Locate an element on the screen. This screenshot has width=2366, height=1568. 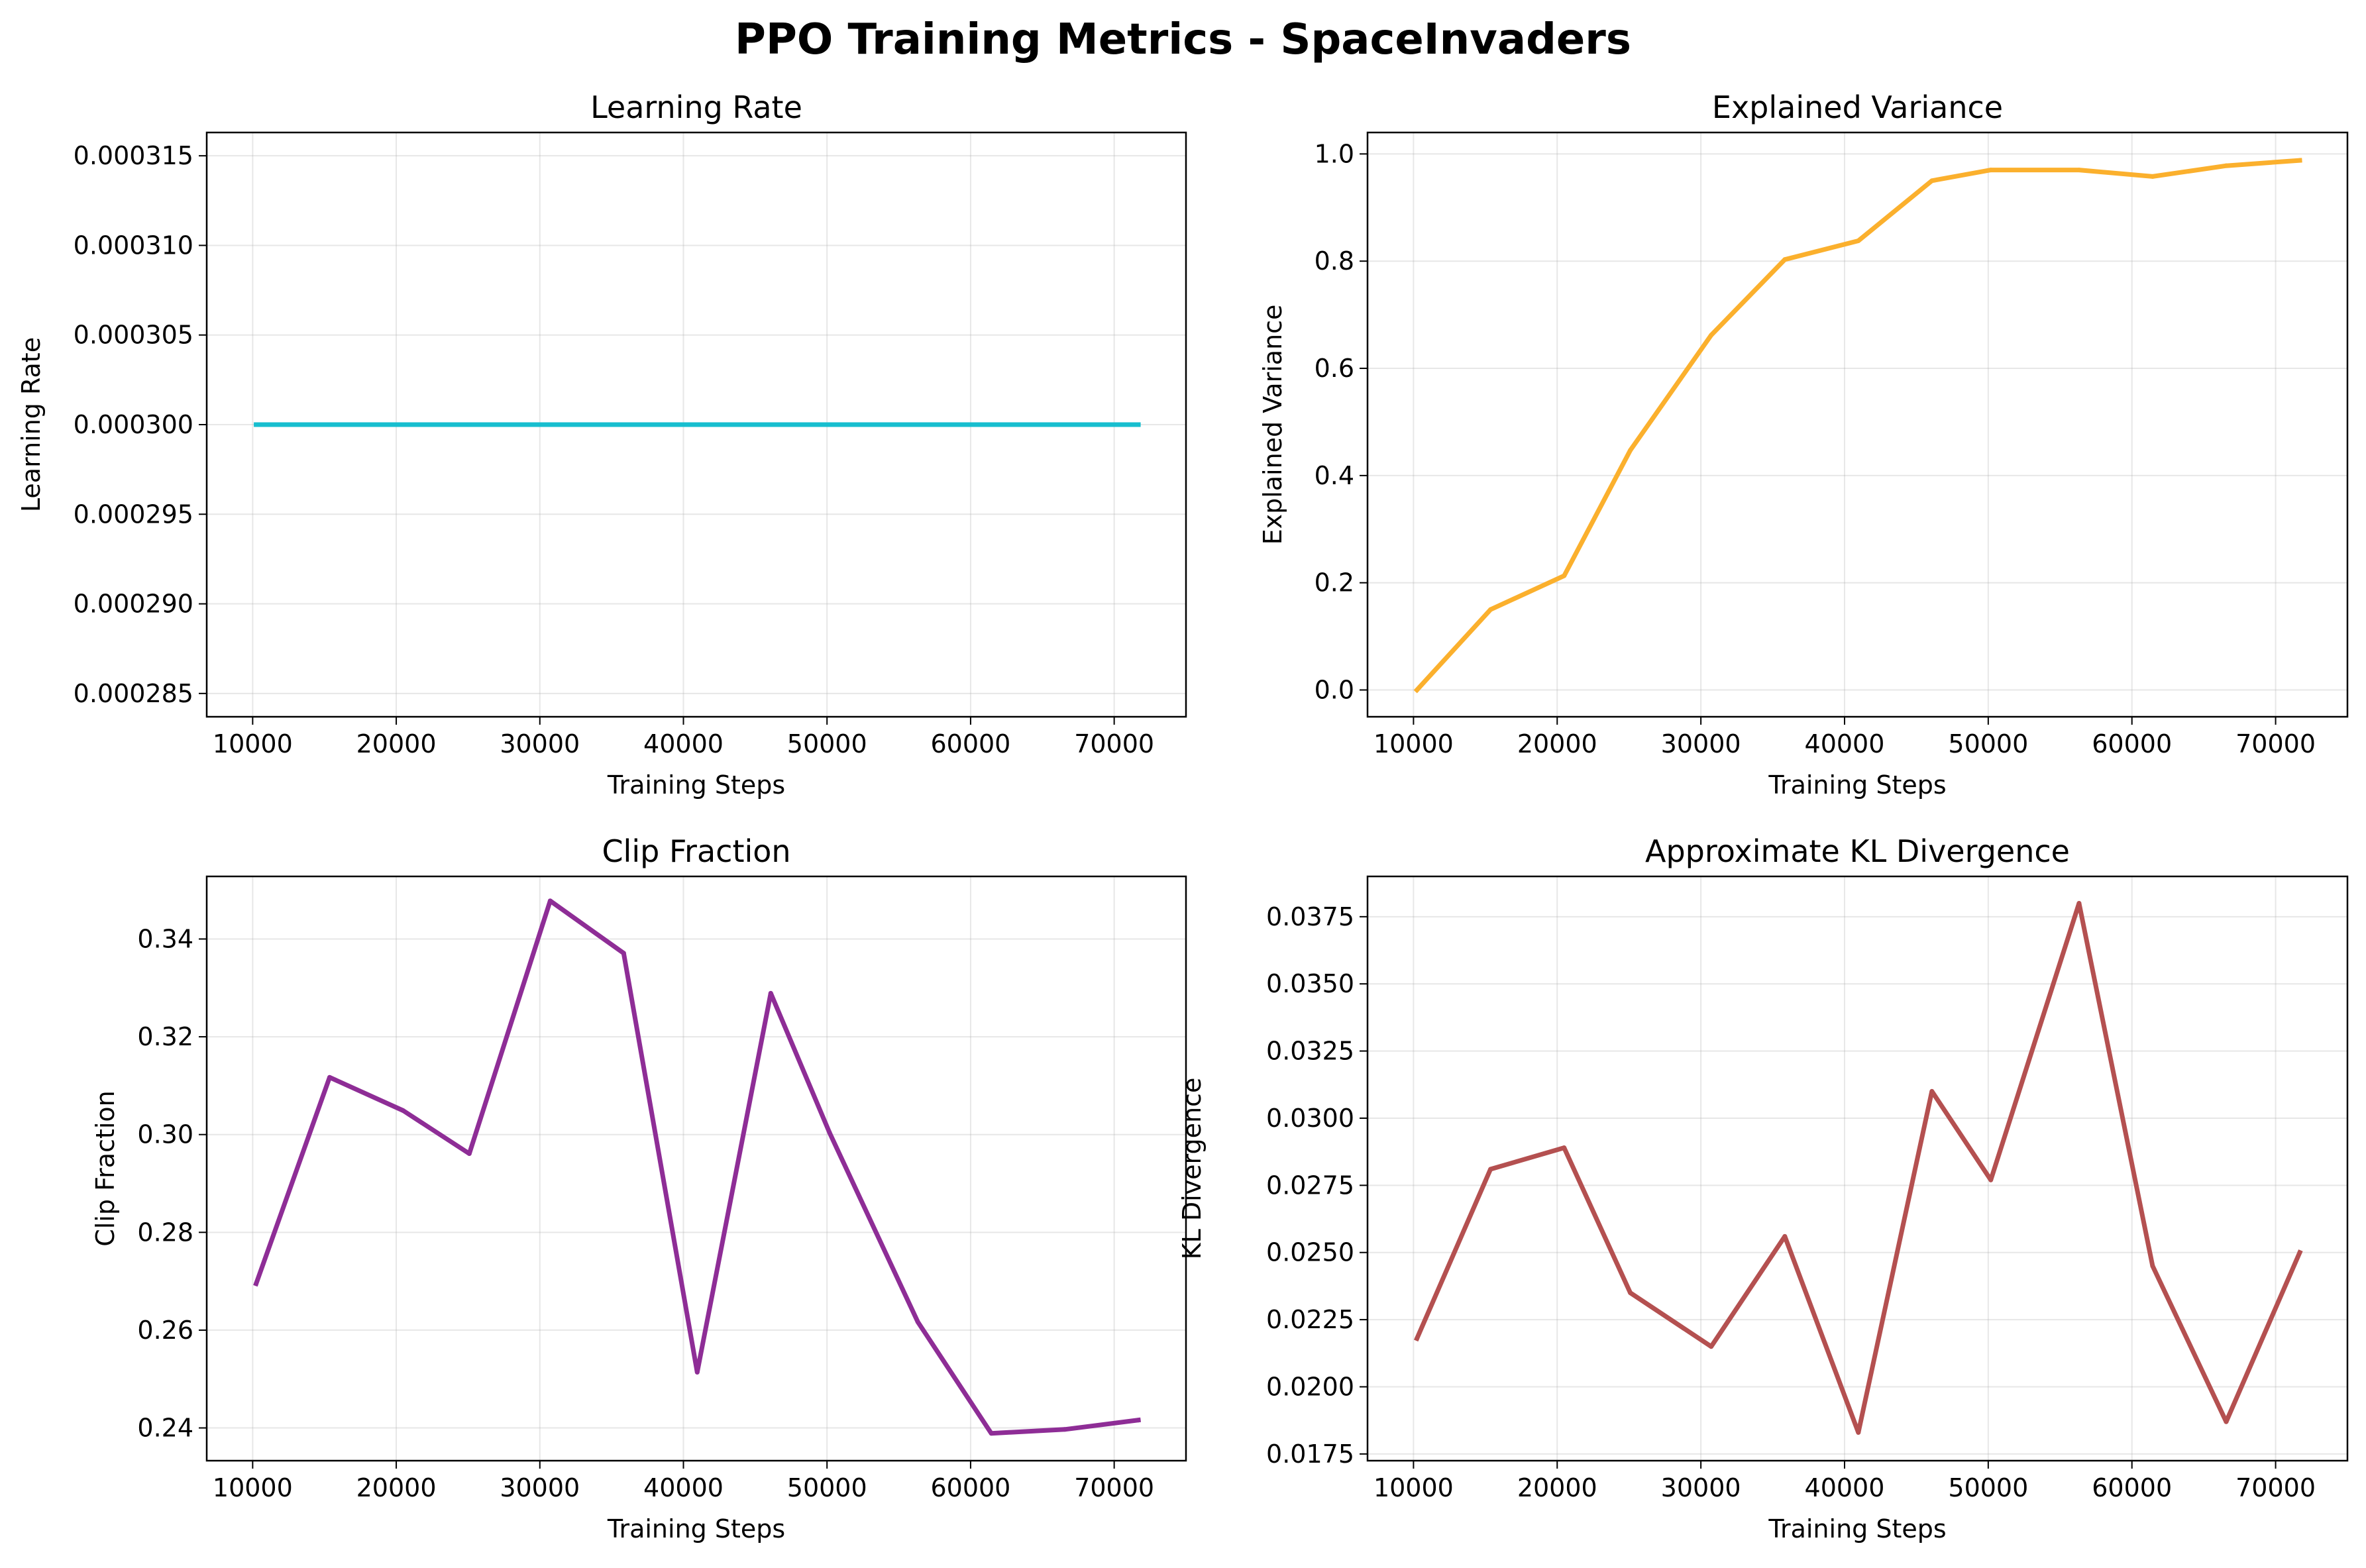
kl-divergence-x-tick-label: 60000 is located at coordinates (2132, 1487).